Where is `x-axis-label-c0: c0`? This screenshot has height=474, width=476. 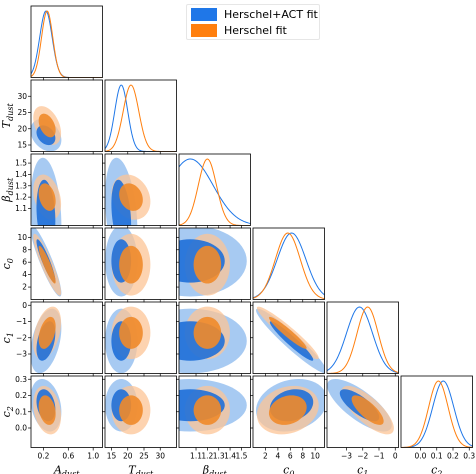
x-axis-label-c0: c0 is located at coordinates (288, 469).